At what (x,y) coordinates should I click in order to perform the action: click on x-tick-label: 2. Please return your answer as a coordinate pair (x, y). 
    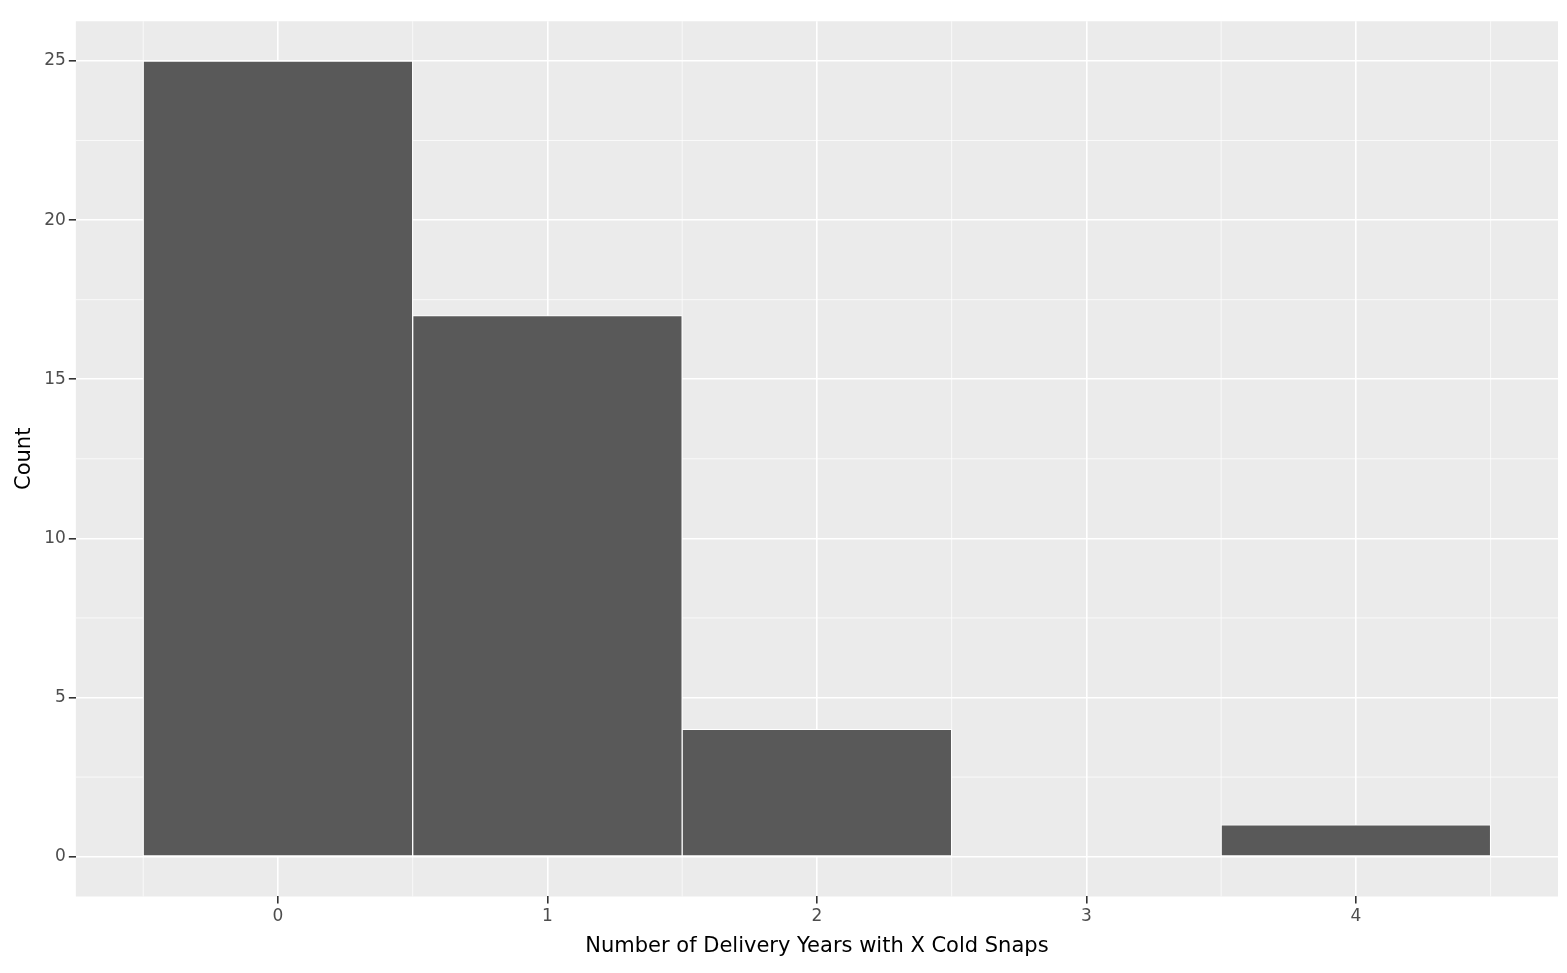
    Looking at the image, I should click on (817, 915).